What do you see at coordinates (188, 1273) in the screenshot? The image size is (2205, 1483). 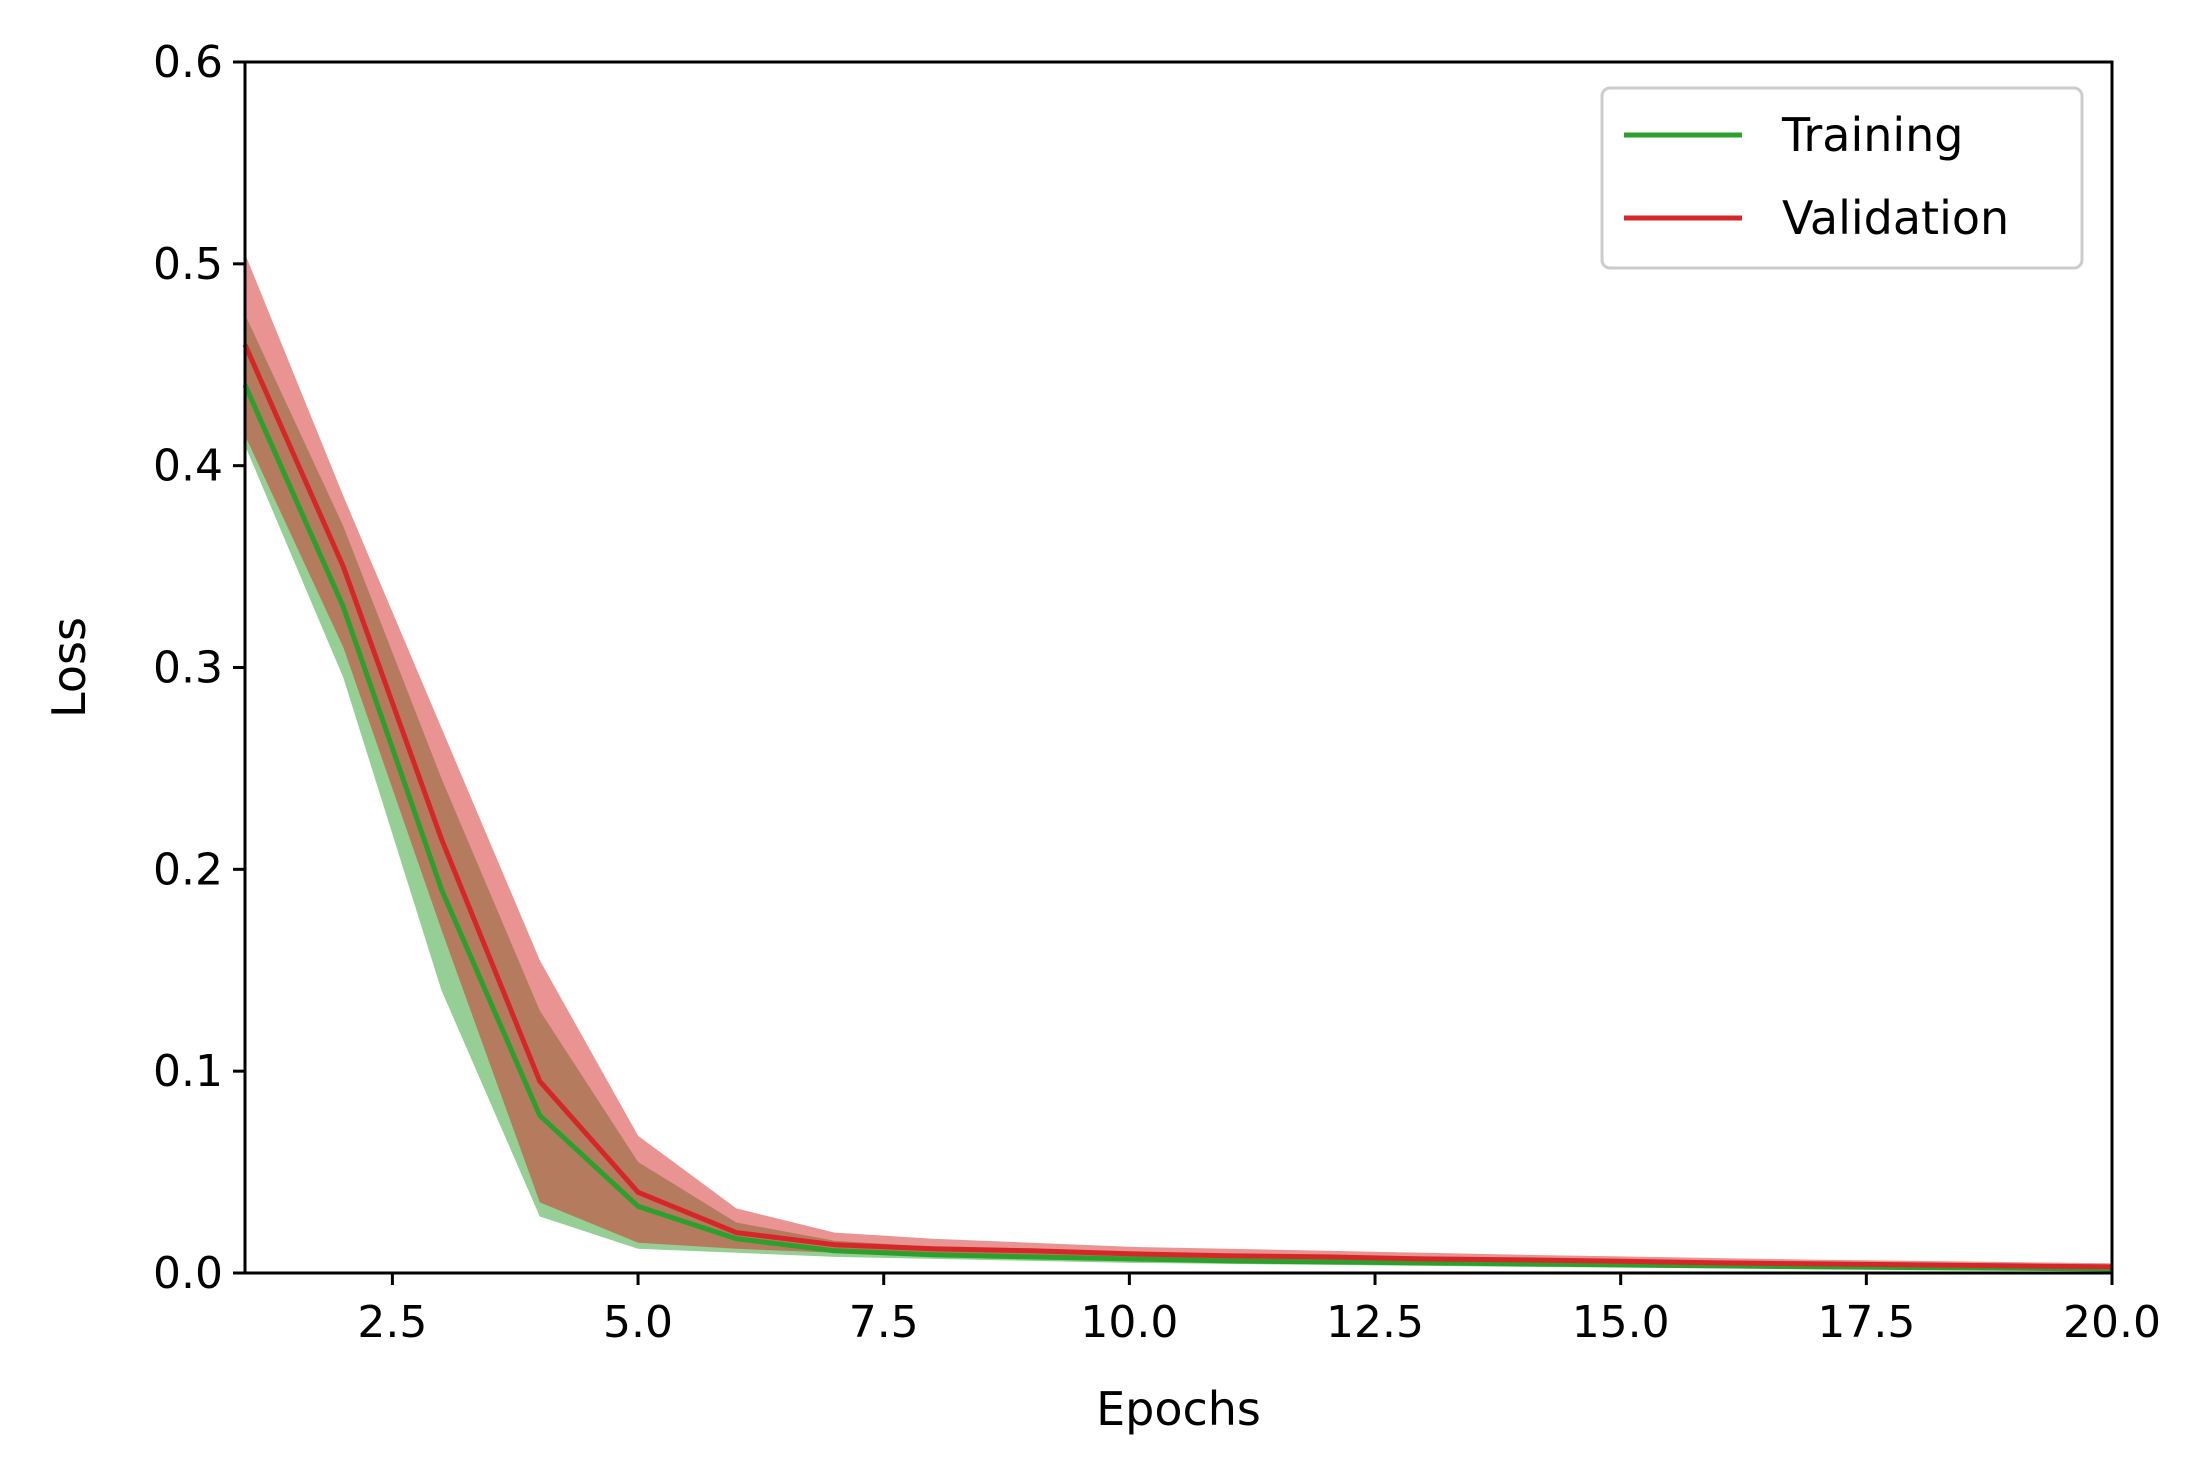 I see `y-tick-label: 0.0` at bounding box center [188, 1273].